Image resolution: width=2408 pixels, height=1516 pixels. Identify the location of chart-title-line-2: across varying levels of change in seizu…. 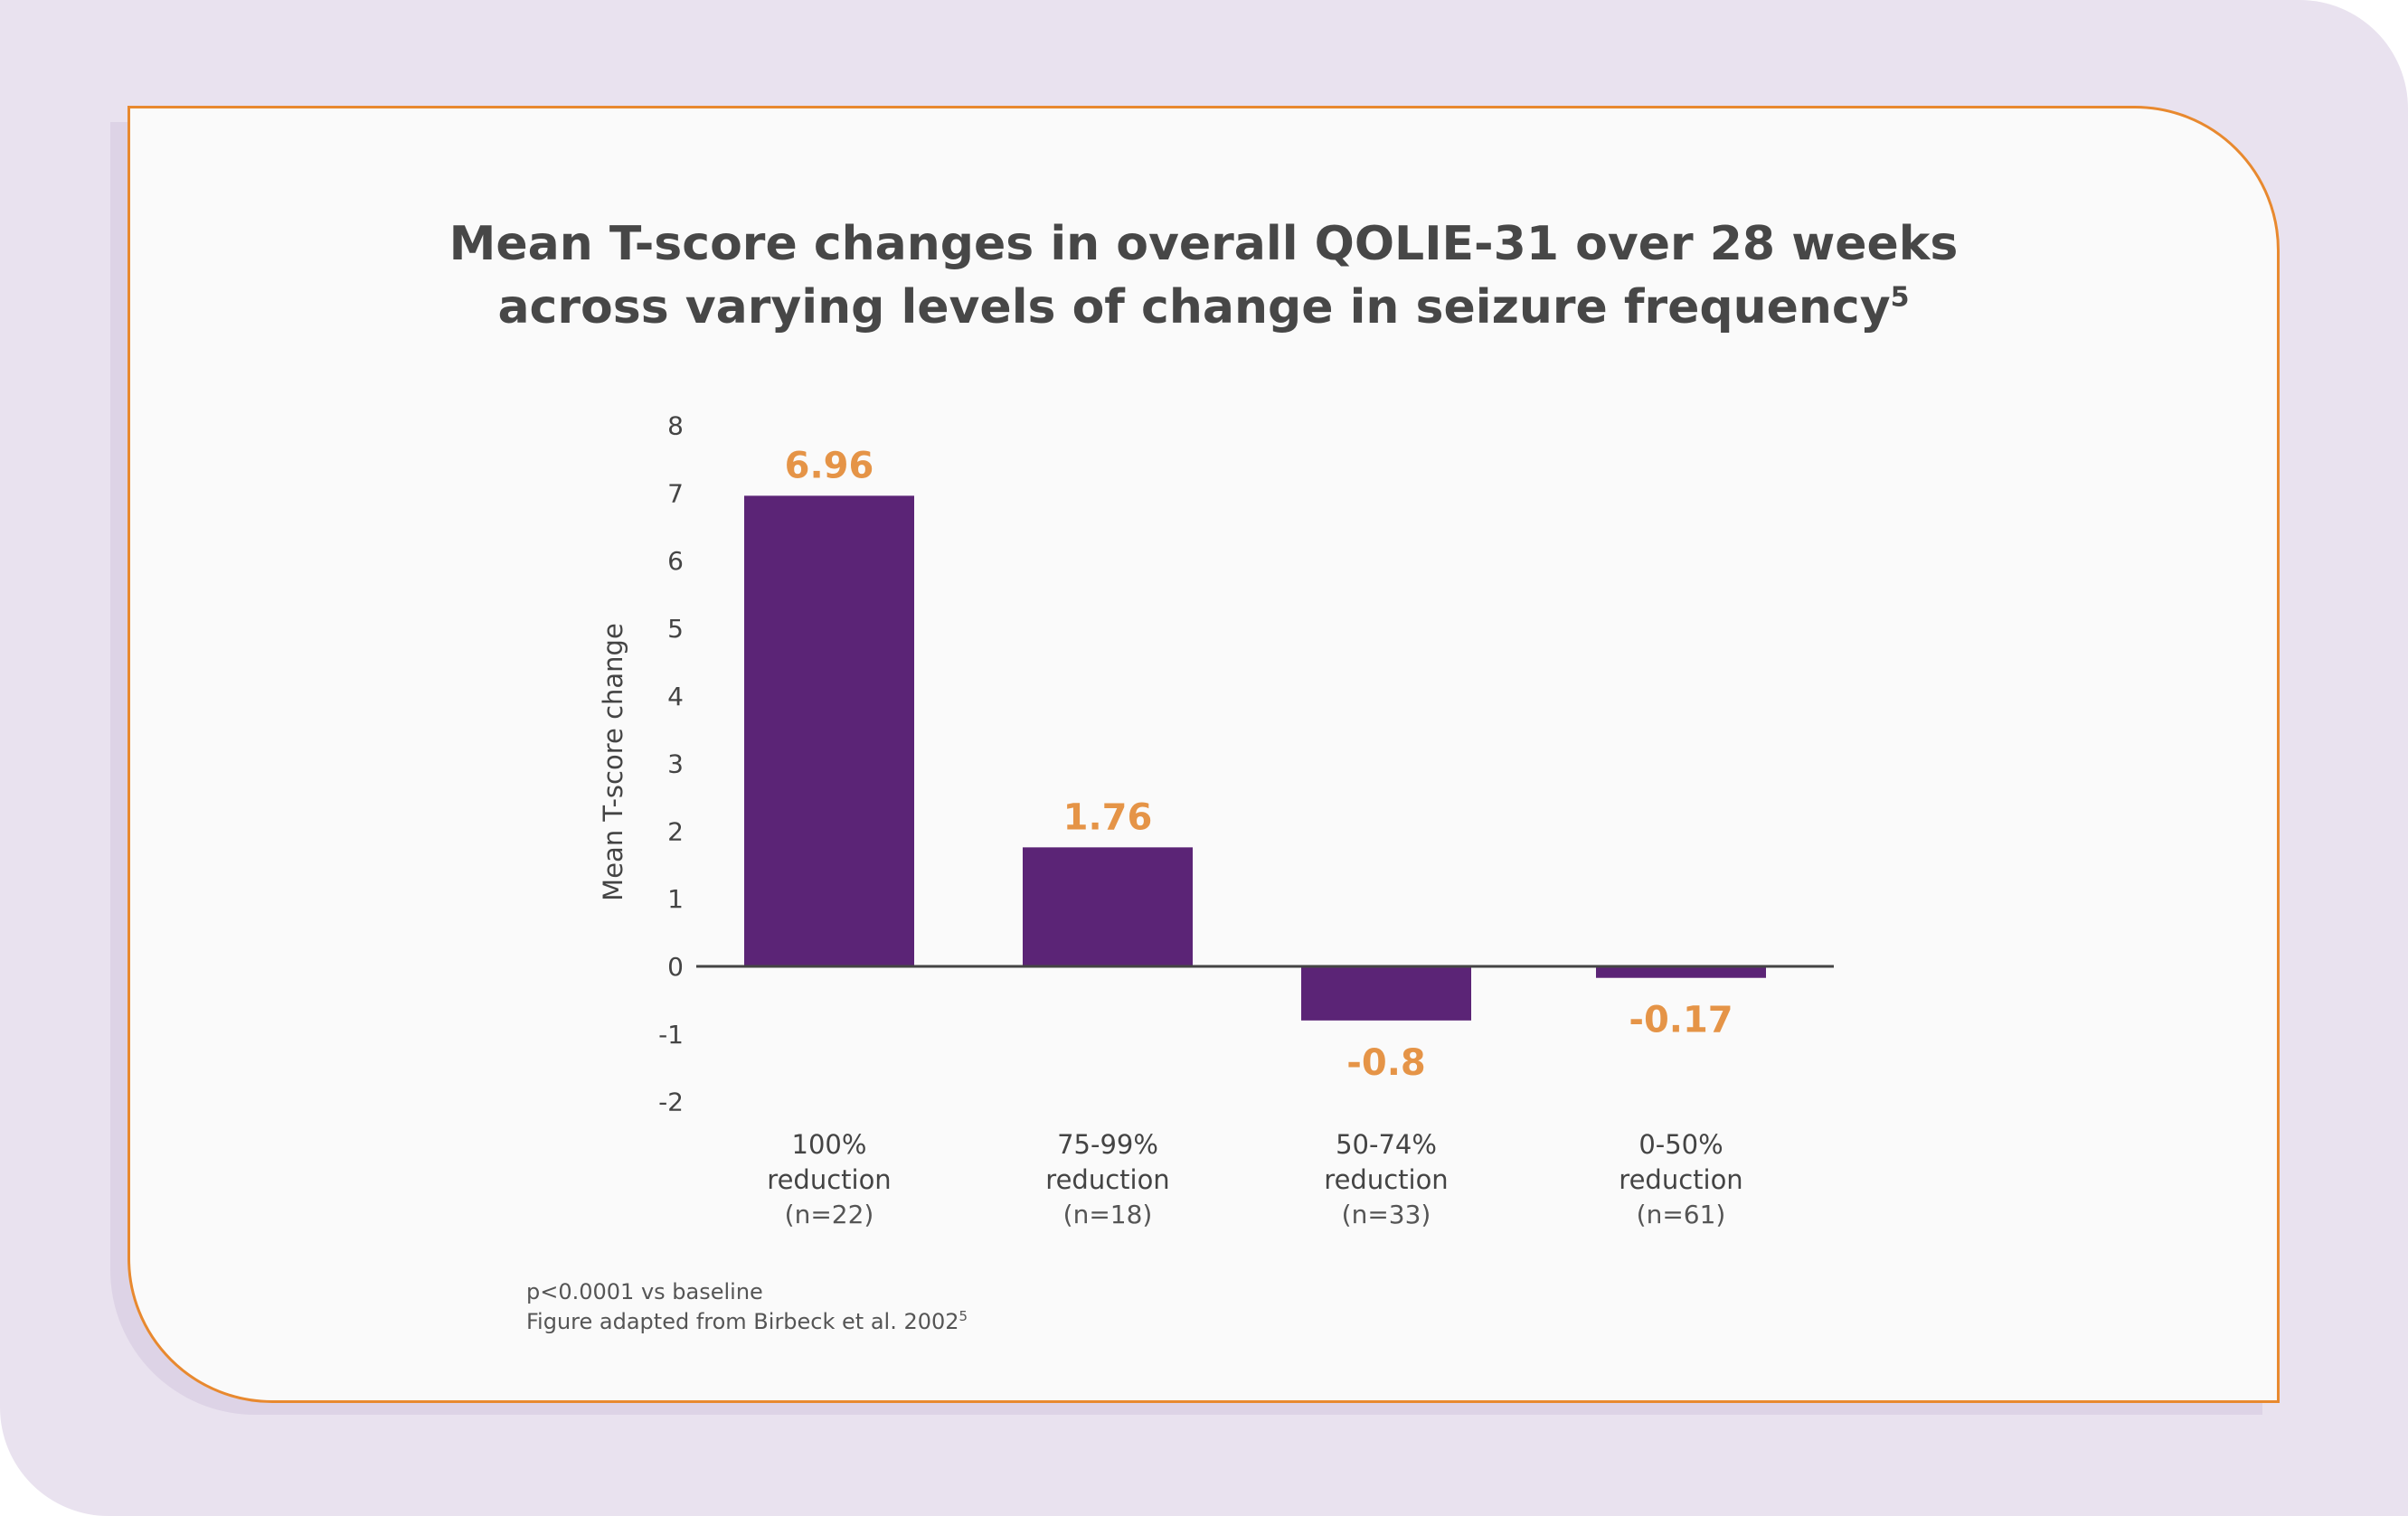
(1203, 307).